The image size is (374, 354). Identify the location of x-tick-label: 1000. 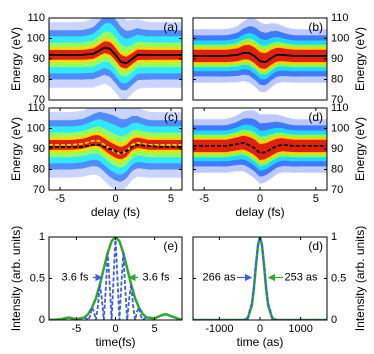
(300, 329).